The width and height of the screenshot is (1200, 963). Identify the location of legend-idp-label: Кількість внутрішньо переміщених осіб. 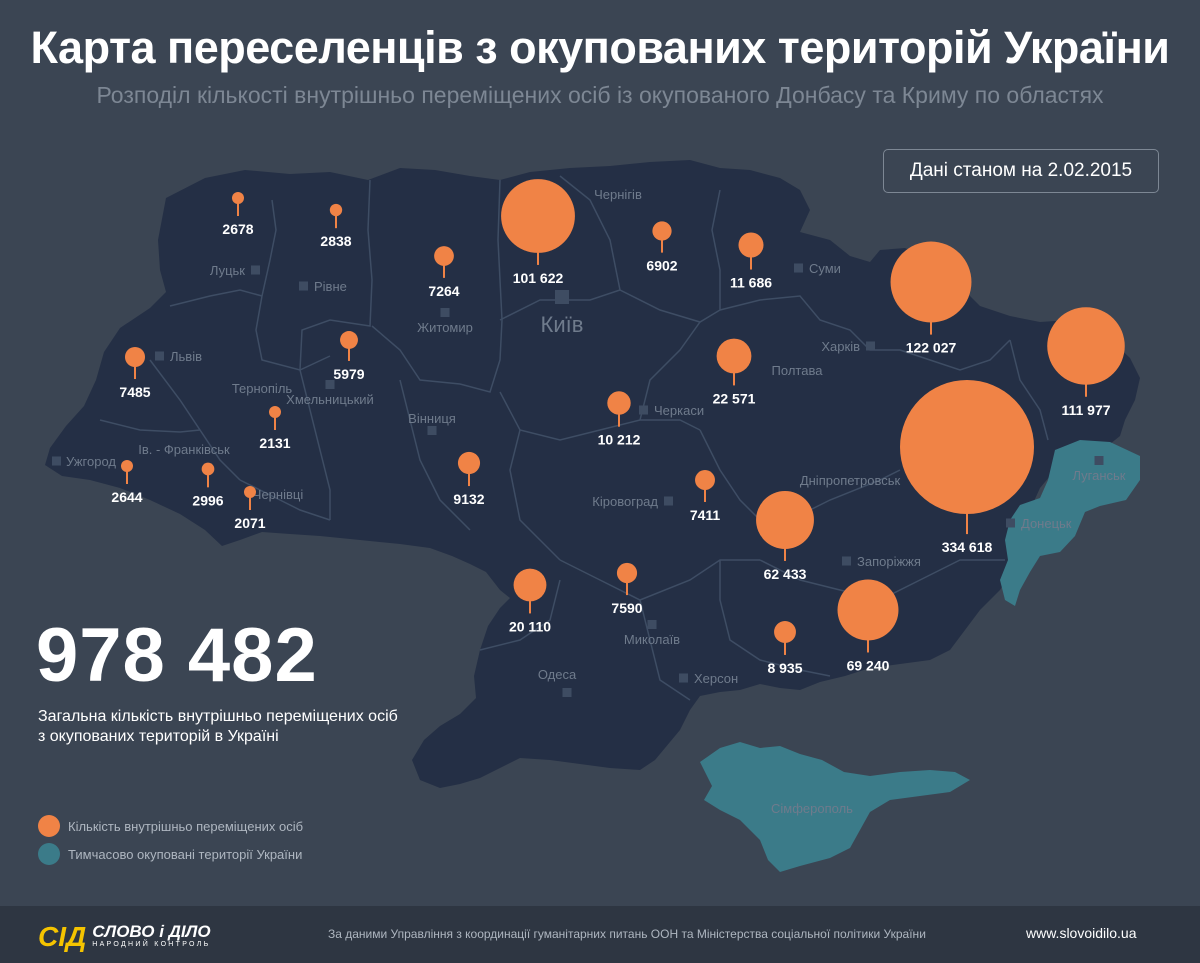
(186, 826).